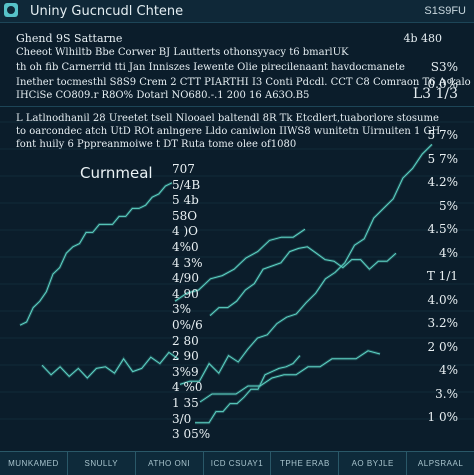 The width and height of the screenshot is (474, 475). Describe the element at coordinates (448, 205) in the screenshot. I see `right-axis-tick: 5%` at that location.